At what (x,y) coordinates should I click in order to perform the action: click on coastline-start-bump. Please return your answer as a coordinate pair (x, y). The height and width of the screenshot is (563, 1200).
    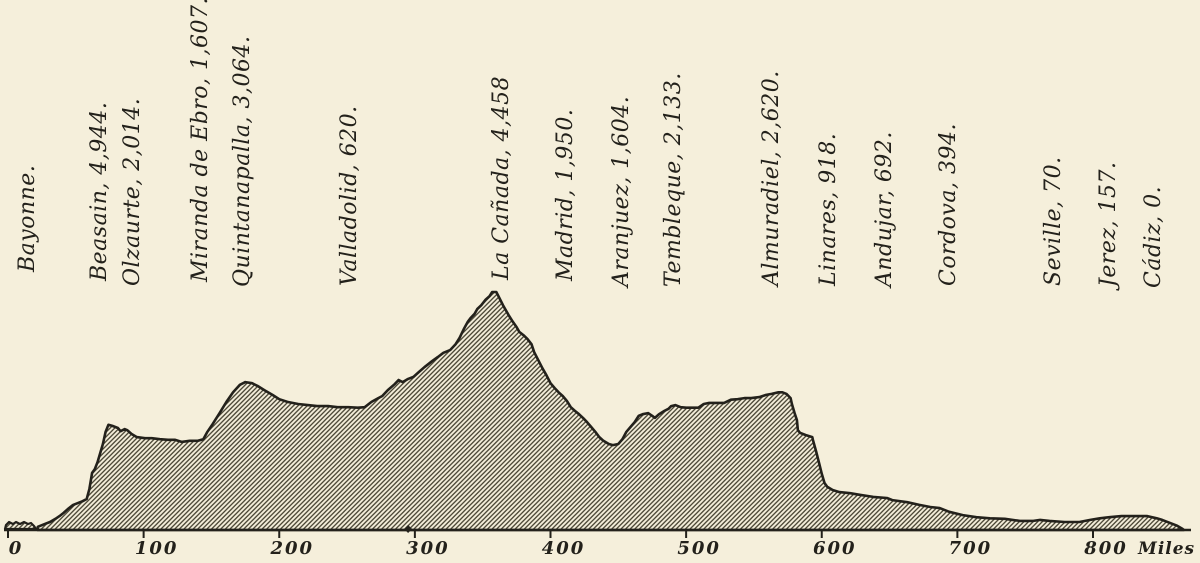
    Looking at the image, I should click on (20, 525).